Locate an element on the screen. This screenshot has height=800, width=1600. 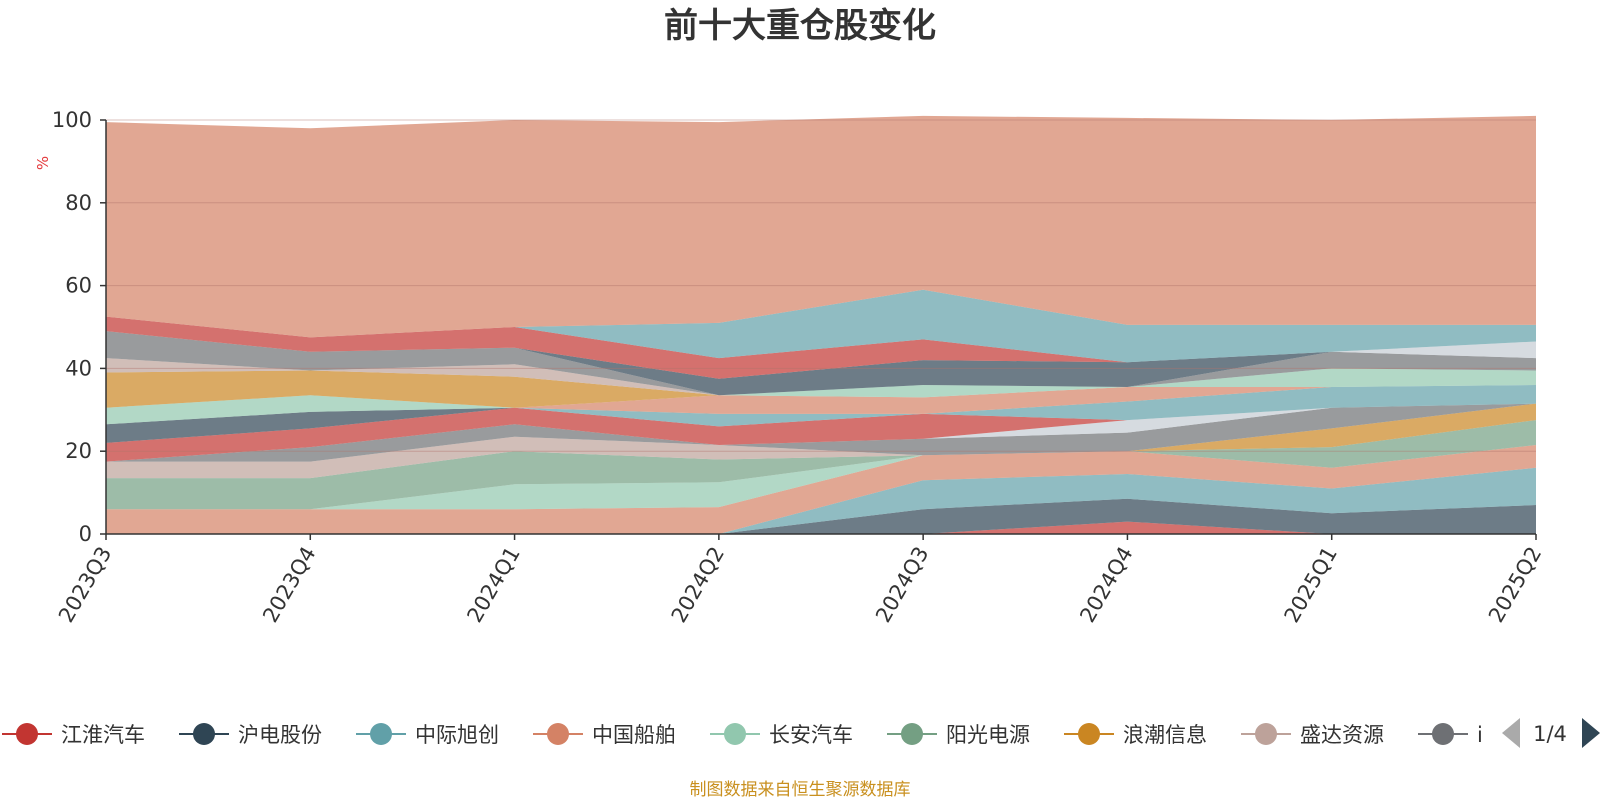
legend-label: 阳光电源 is located at coordinates (988, 735).